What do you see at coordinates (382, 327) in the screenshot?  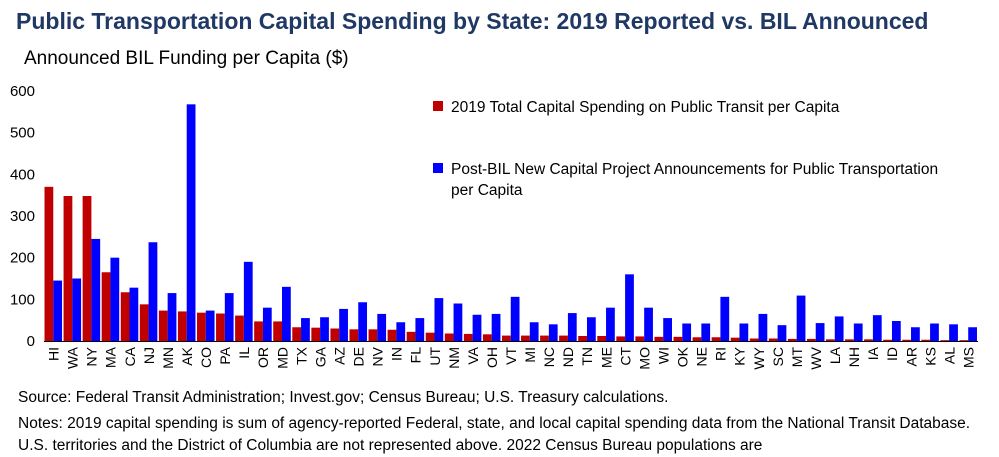 I see `bar-bil-nv` at bounding box center [382, 327].